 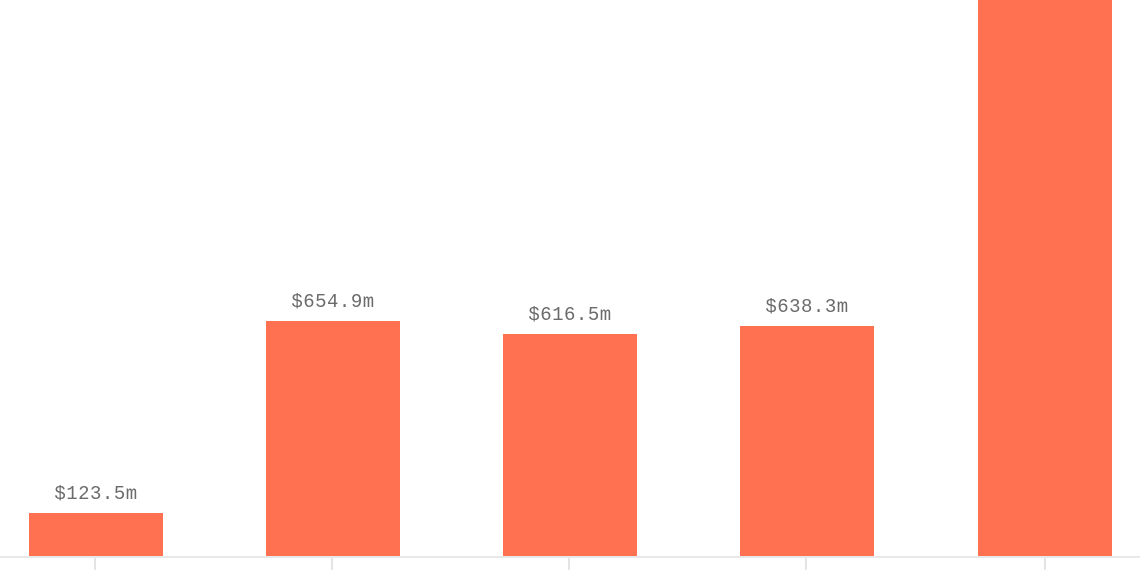 I want to click on bar-1-value-label: $123.5m, so click(x=96, y=494).